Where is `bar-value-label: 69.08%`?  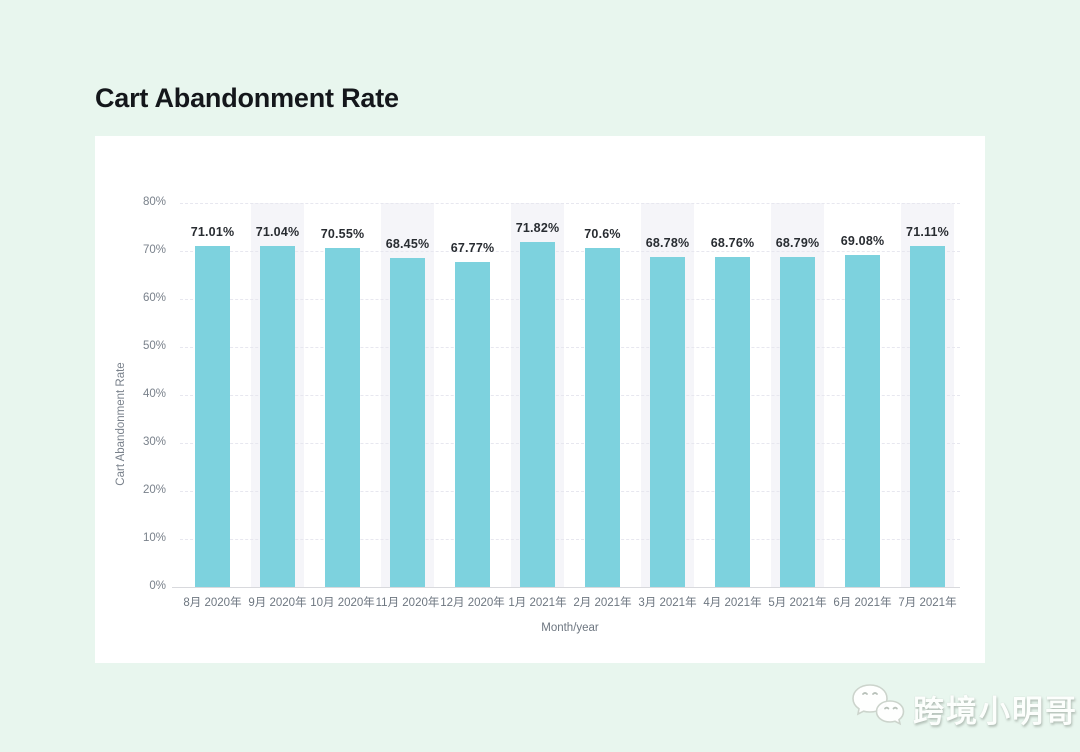
bar-value-label: 69.08% is located at coordinates (862, 241).